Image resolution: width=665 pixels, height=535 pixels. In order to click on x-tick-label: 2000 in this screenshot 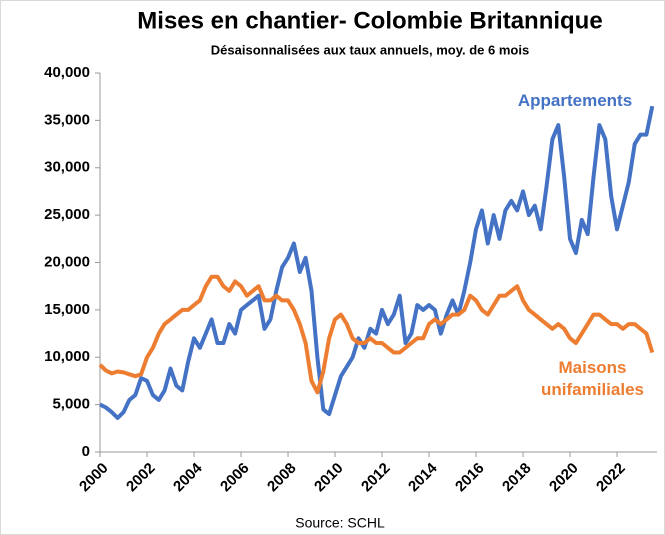, I will do `click(94, 478)`.